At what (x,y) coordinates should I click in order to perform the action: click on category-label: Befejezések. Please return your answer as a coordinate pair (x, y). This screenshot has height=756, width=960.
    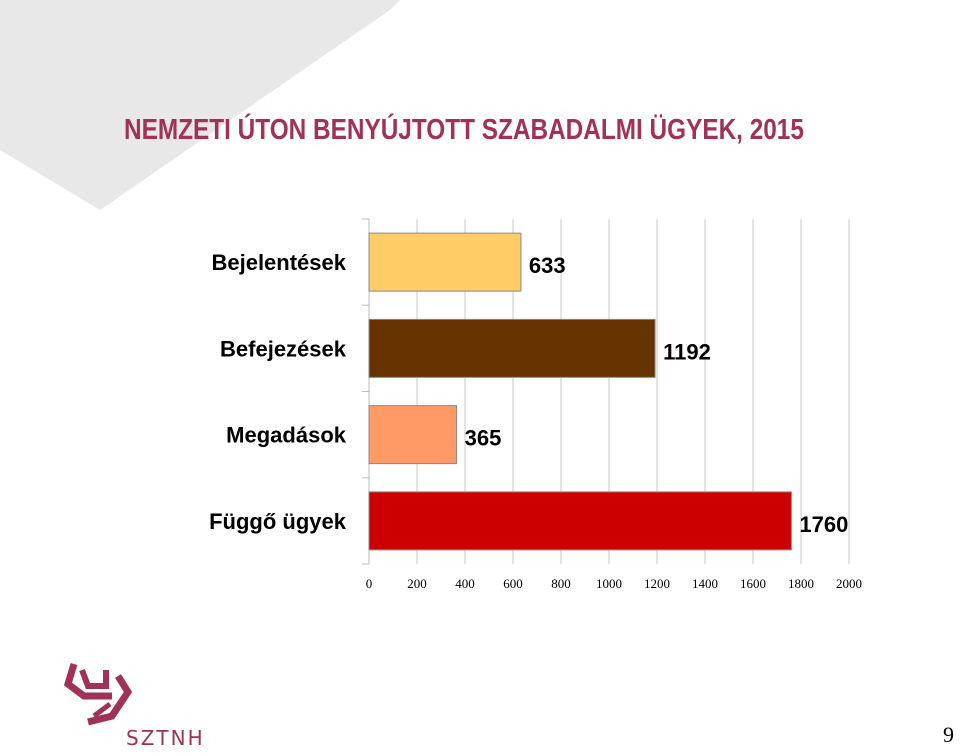
    Looking at the image, I should click on (283, 348).